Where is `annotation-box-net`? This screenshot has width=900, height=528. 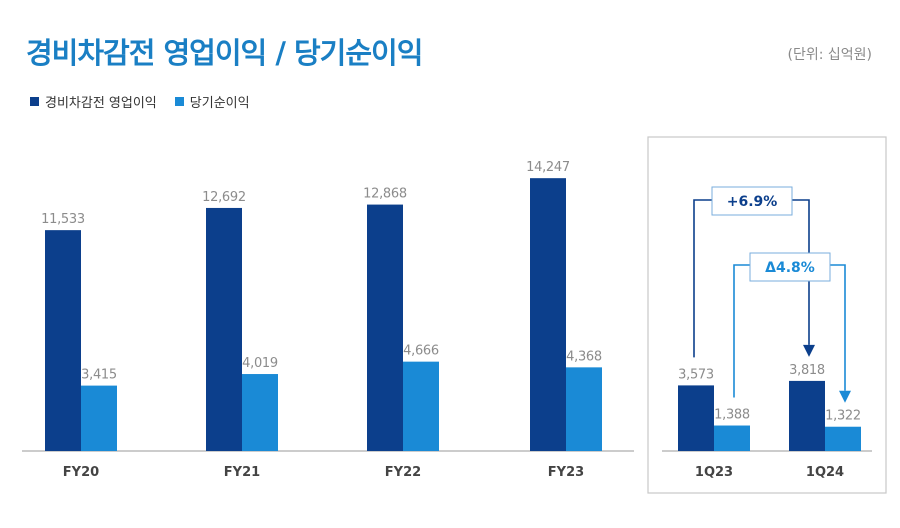 annotation-box-net is located at coordinates (790, 267).